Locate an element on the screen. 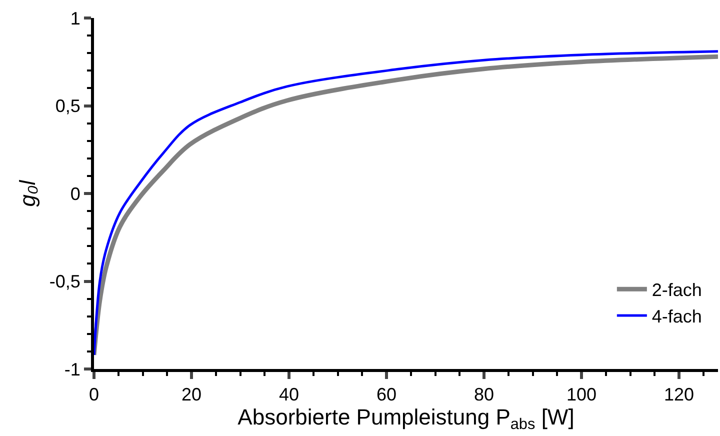 Image resolution: width=720 pixels, height=436 pixels. x-tick-label: 40 is located at coordinates (289, 394).